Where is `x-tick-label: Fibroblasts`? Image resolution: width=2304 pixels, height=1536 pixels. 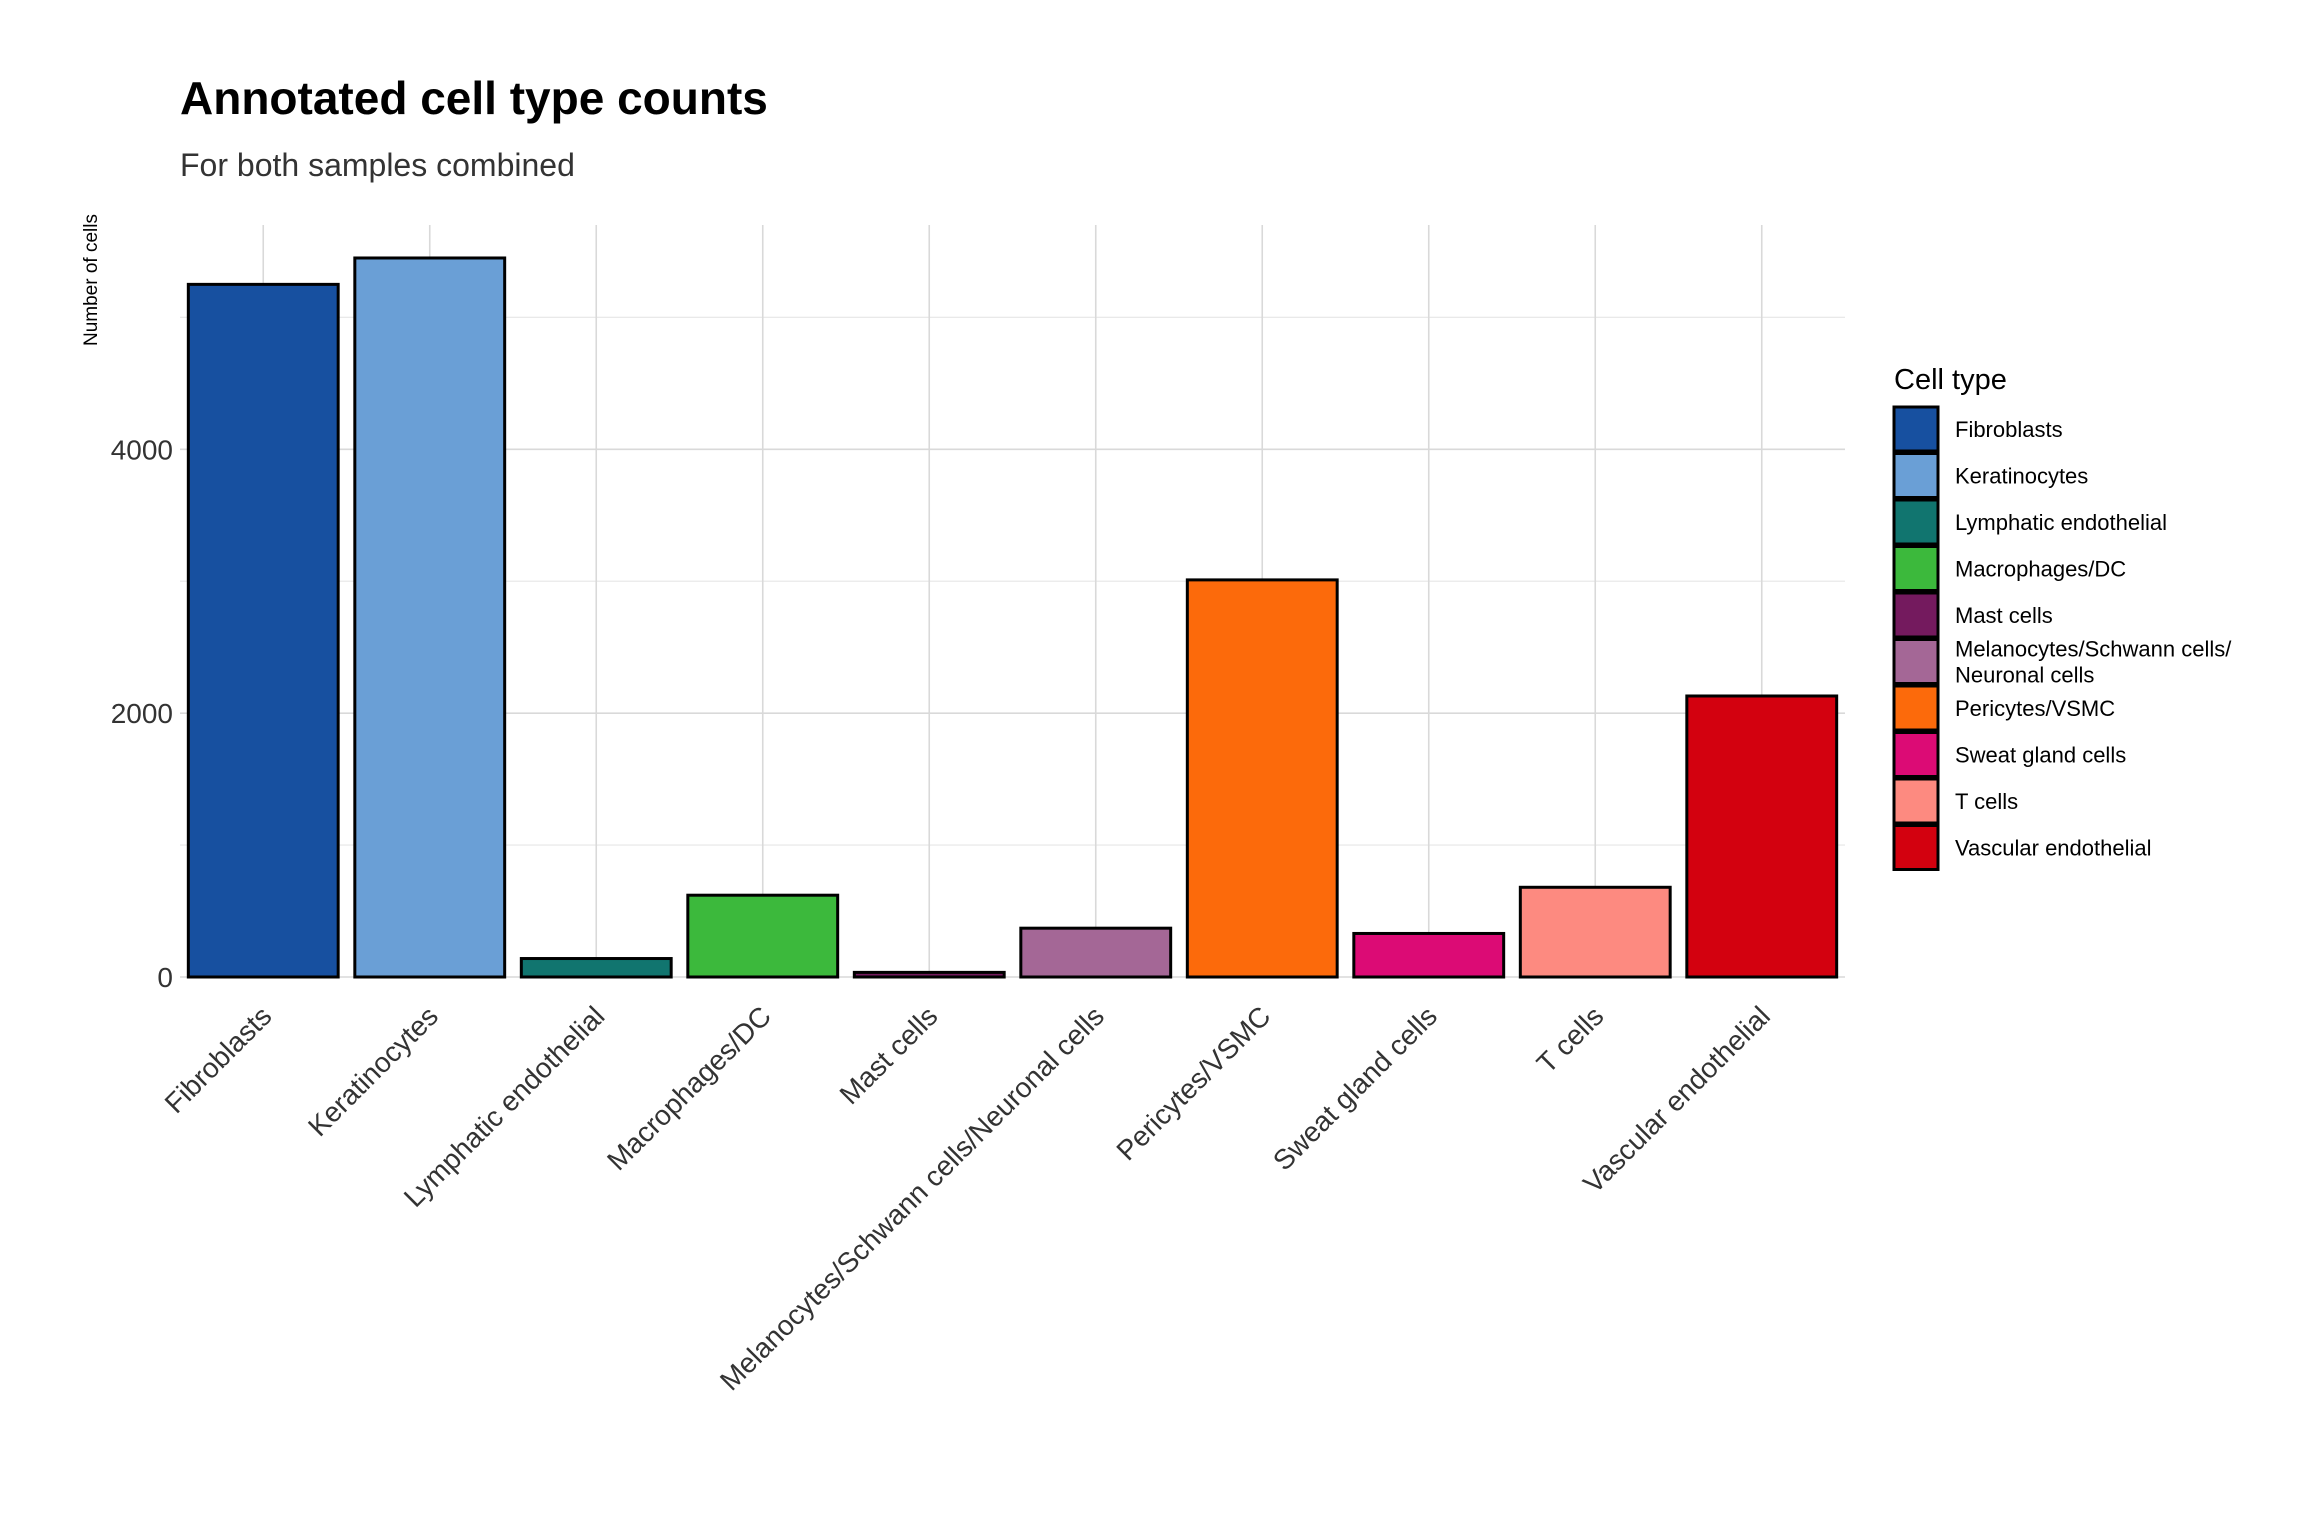 x-tick-label: Fibroblasts is located at coordinates (218, 1059).